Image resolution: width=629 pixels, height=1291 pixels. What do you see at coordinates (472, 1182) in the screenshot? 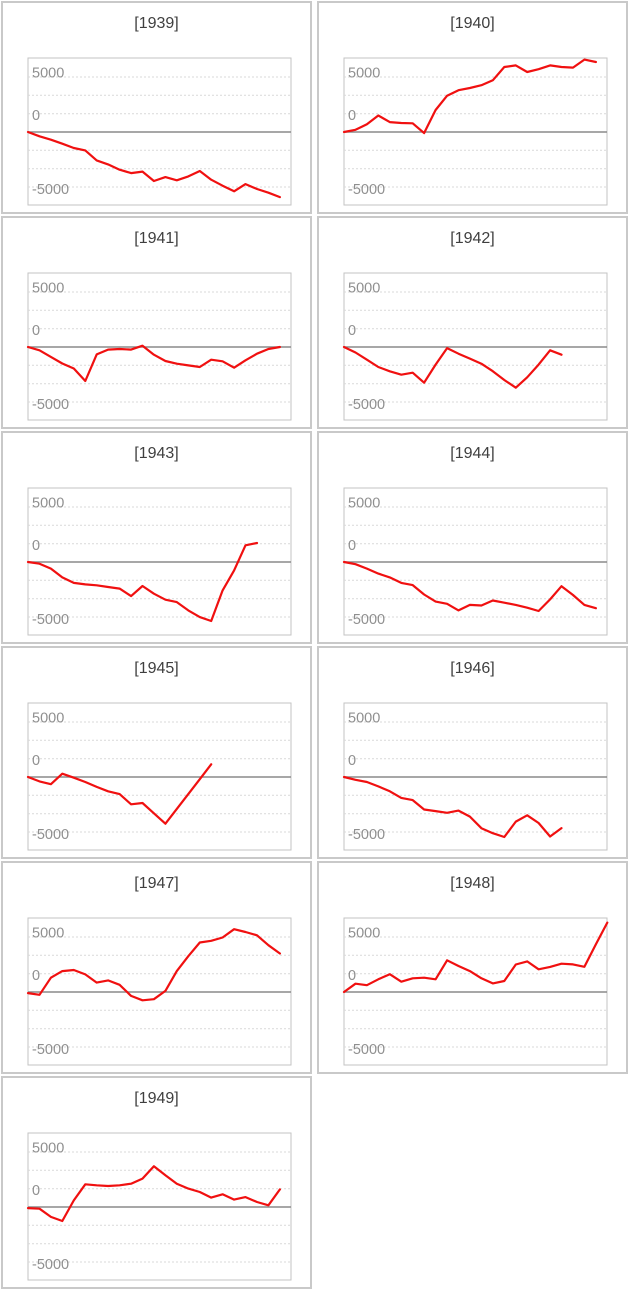
I see `empty-grid-slot` at bounding box center [472, 1182].